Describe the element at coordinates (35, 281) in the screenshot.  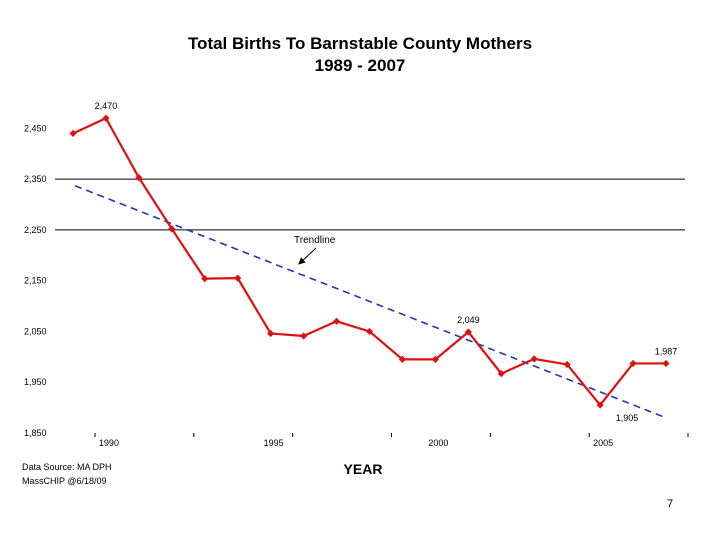
I see `y-tick-label: 2,150` at that location.